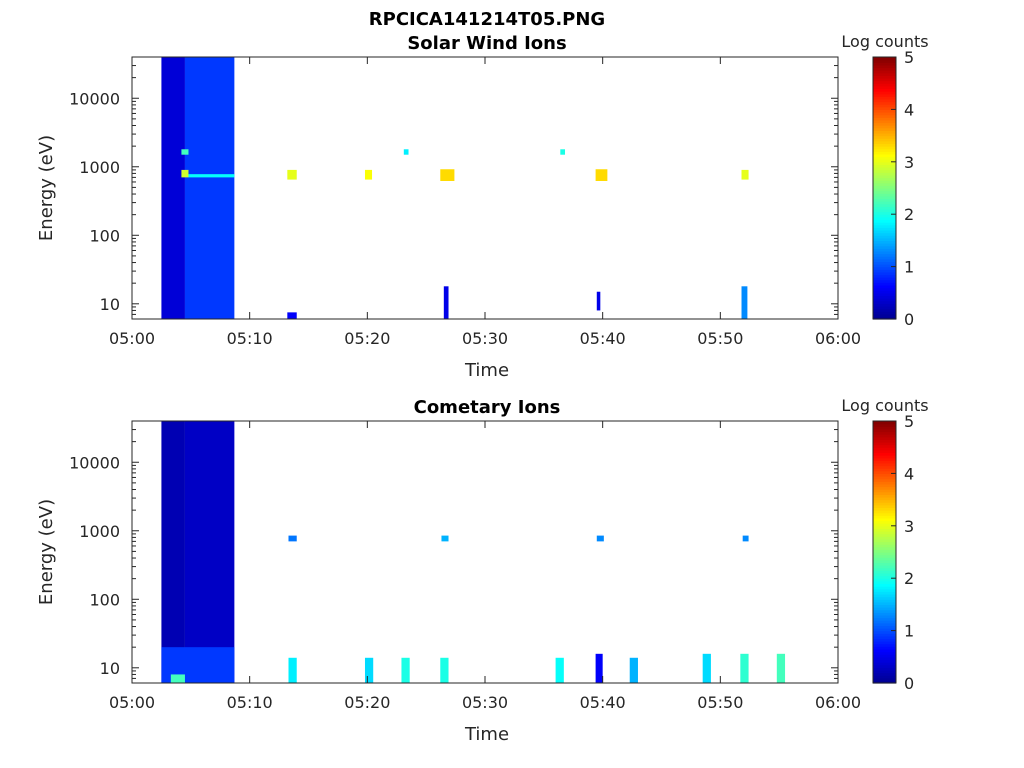  Describe the element at coordinates (487, 19) in the screenshot. I see `figure-title: RPCICA141214T05.PNG` at that location.